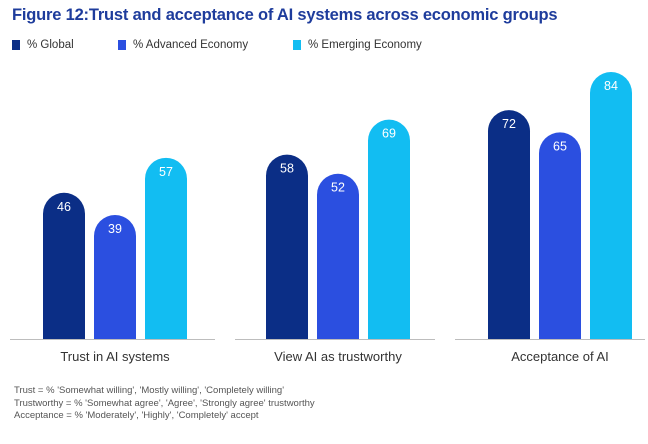 This screenshot has height=444, width=648. What do you see at coordinates (297, 45) in the screenshot?
I see `legend-swatch-emerging` at bounding box center [297, 45].